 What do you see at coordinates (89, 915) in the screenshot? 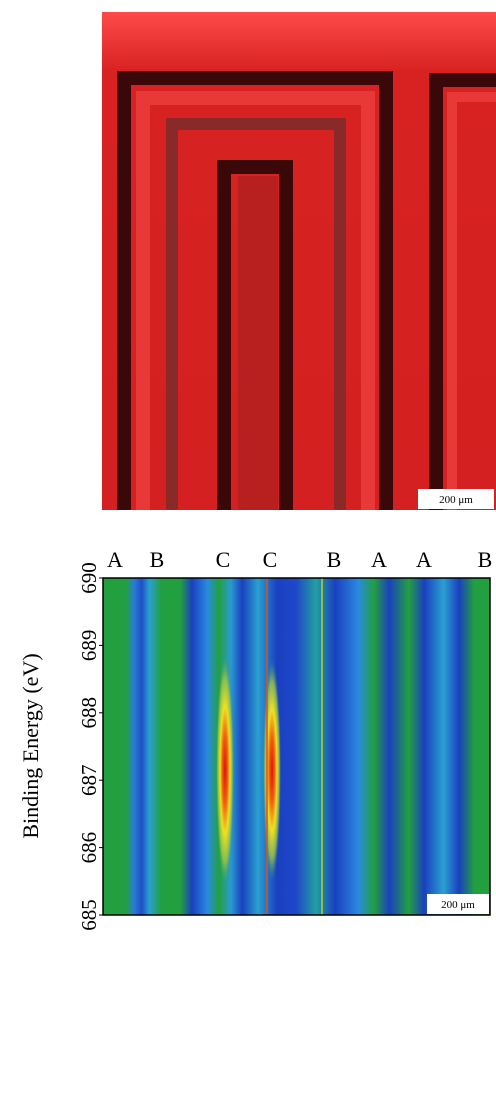
I see `y-tick-label: 685` at bounding box center [89, 915].